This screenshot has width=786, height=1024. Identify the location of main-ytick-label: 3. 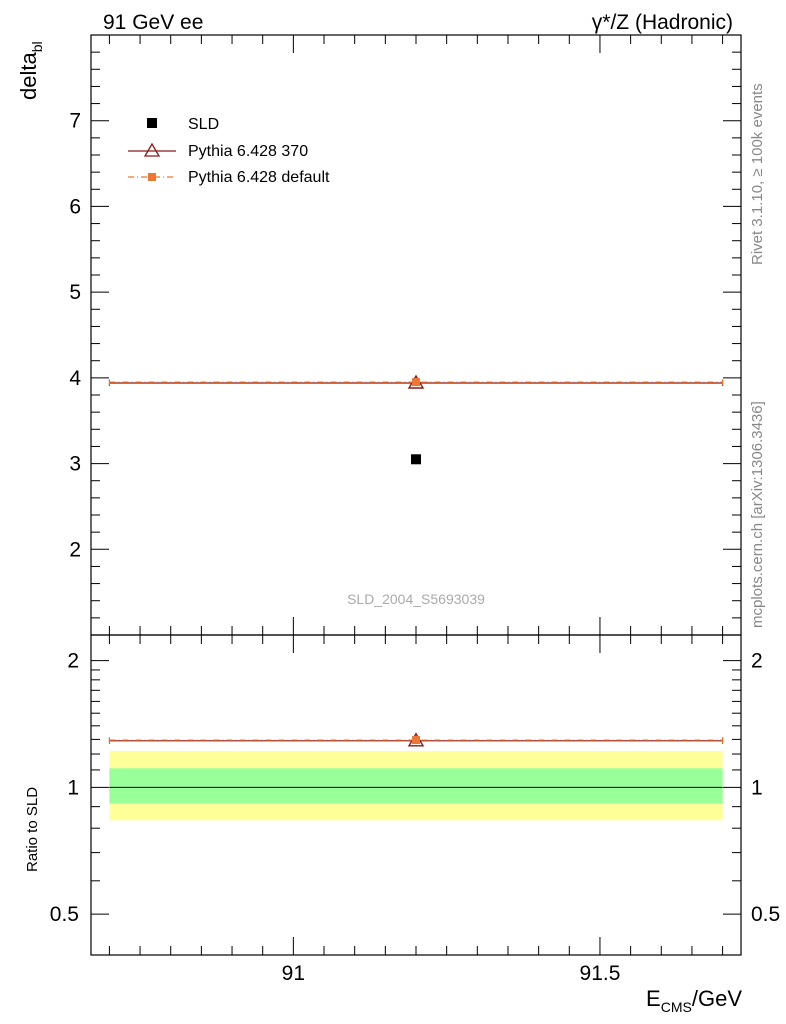
(75, 464).